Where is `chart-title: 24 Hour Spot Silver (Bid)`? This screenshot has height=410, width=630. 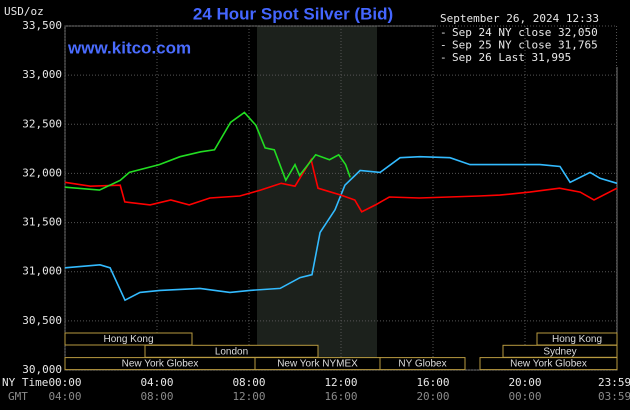 chart-title: 24 Hour Spot Silver (Bid) is located at coordinates (293, 13).